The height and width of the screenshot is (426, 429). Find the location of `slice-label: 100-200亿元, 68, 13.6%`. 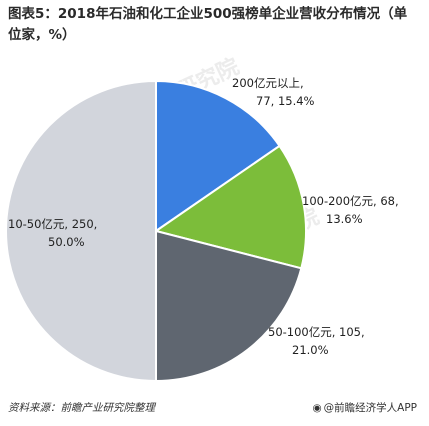

slice-label: 100-200亿元, 68, 13.6% is located at coordinates (350, 210).